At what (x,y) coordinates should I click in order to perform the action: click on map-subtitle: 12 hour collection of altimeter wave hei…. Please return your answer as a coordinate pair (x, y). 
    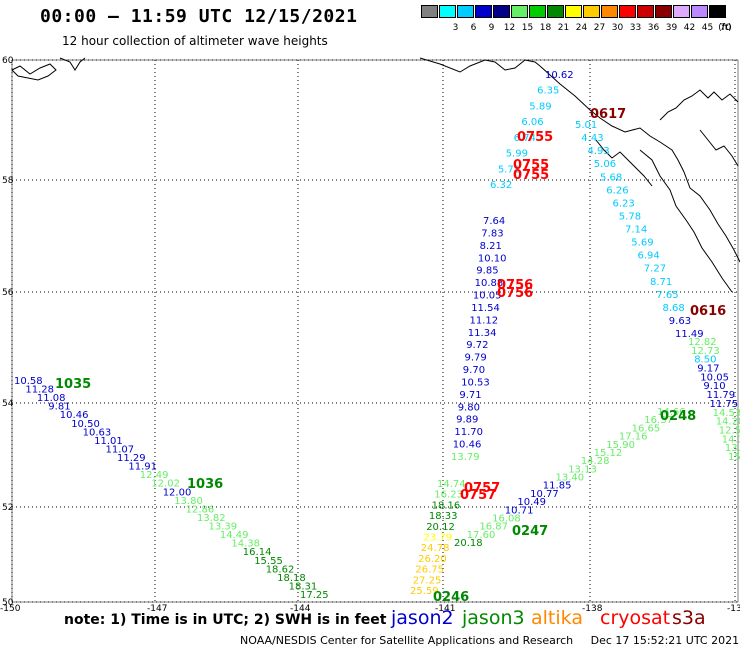
    Looking at the image, I should click on (195, 41).